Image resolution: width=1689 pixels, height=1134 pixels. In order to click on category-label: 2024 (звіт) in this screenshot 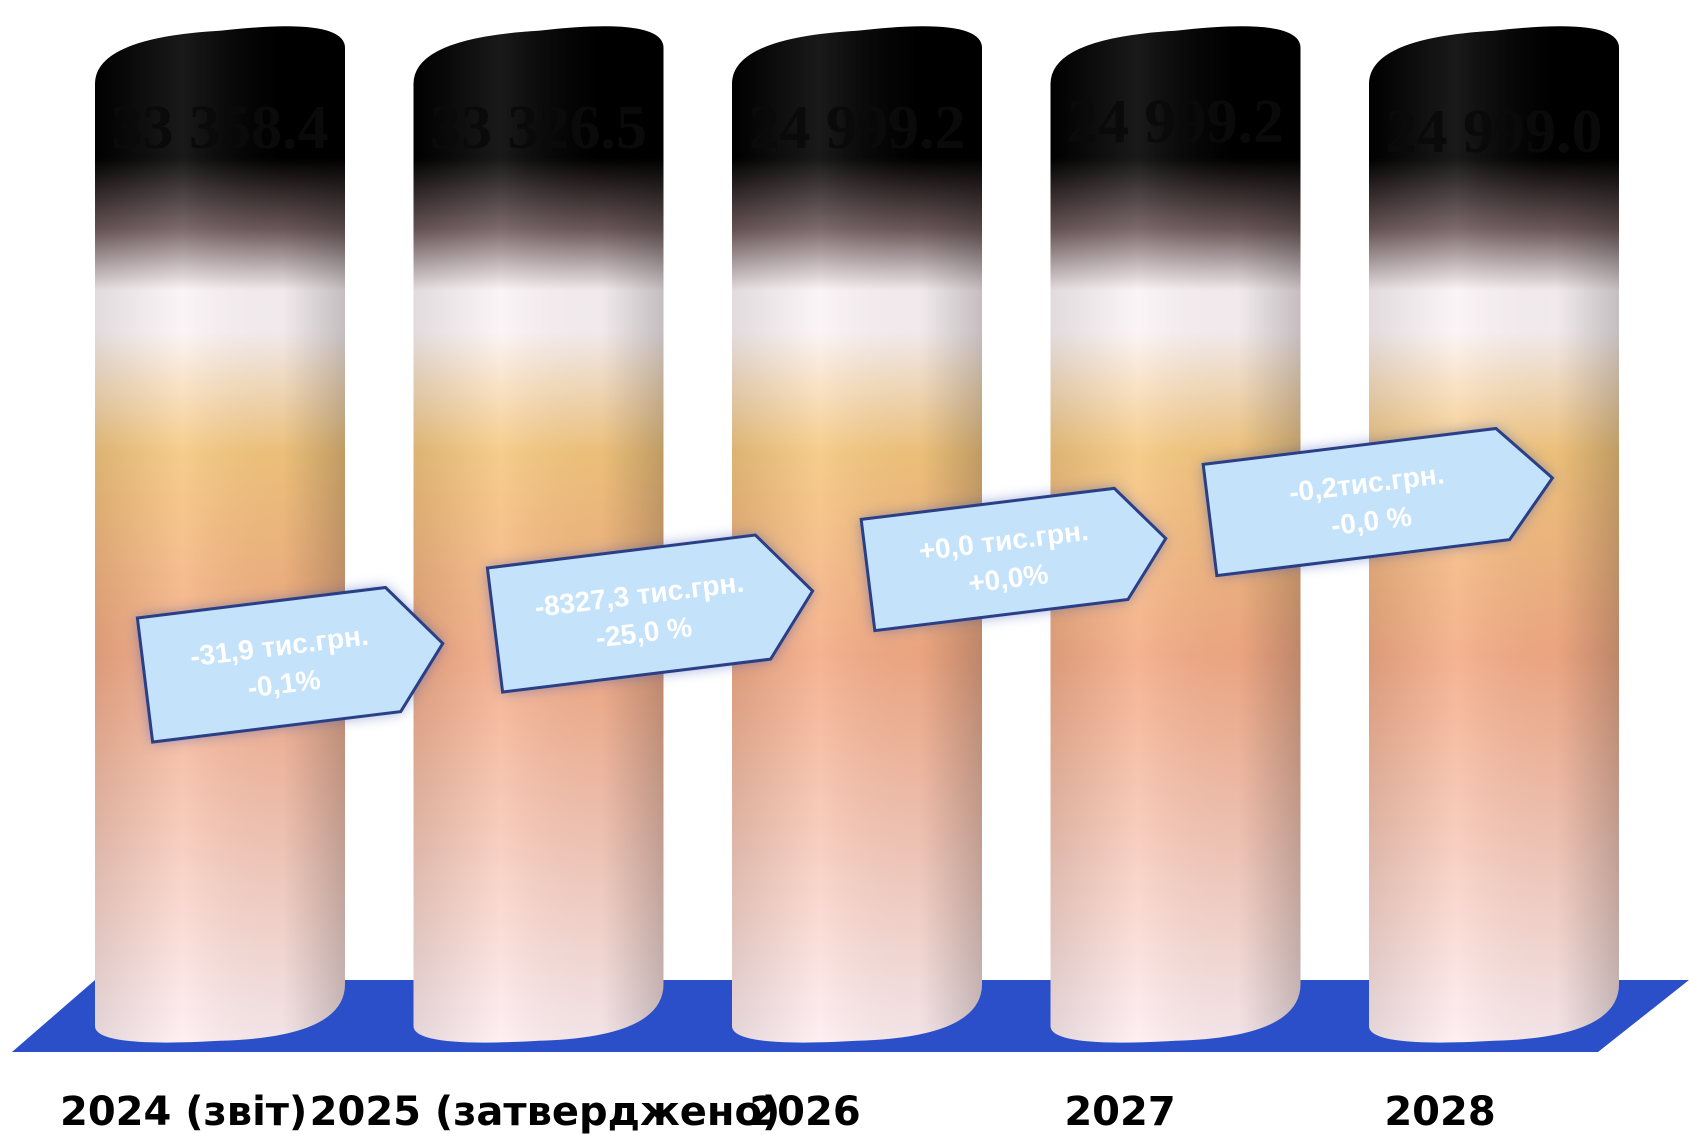, I will do `click(183, 1111)`.